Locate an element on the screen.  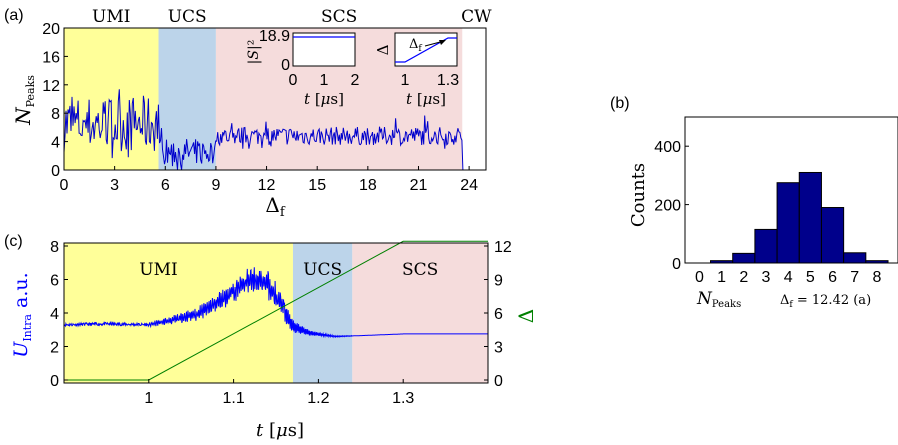
panel-c-y-ticks-left: 0 2 4 6 8 is located at coordinates (59, 314).